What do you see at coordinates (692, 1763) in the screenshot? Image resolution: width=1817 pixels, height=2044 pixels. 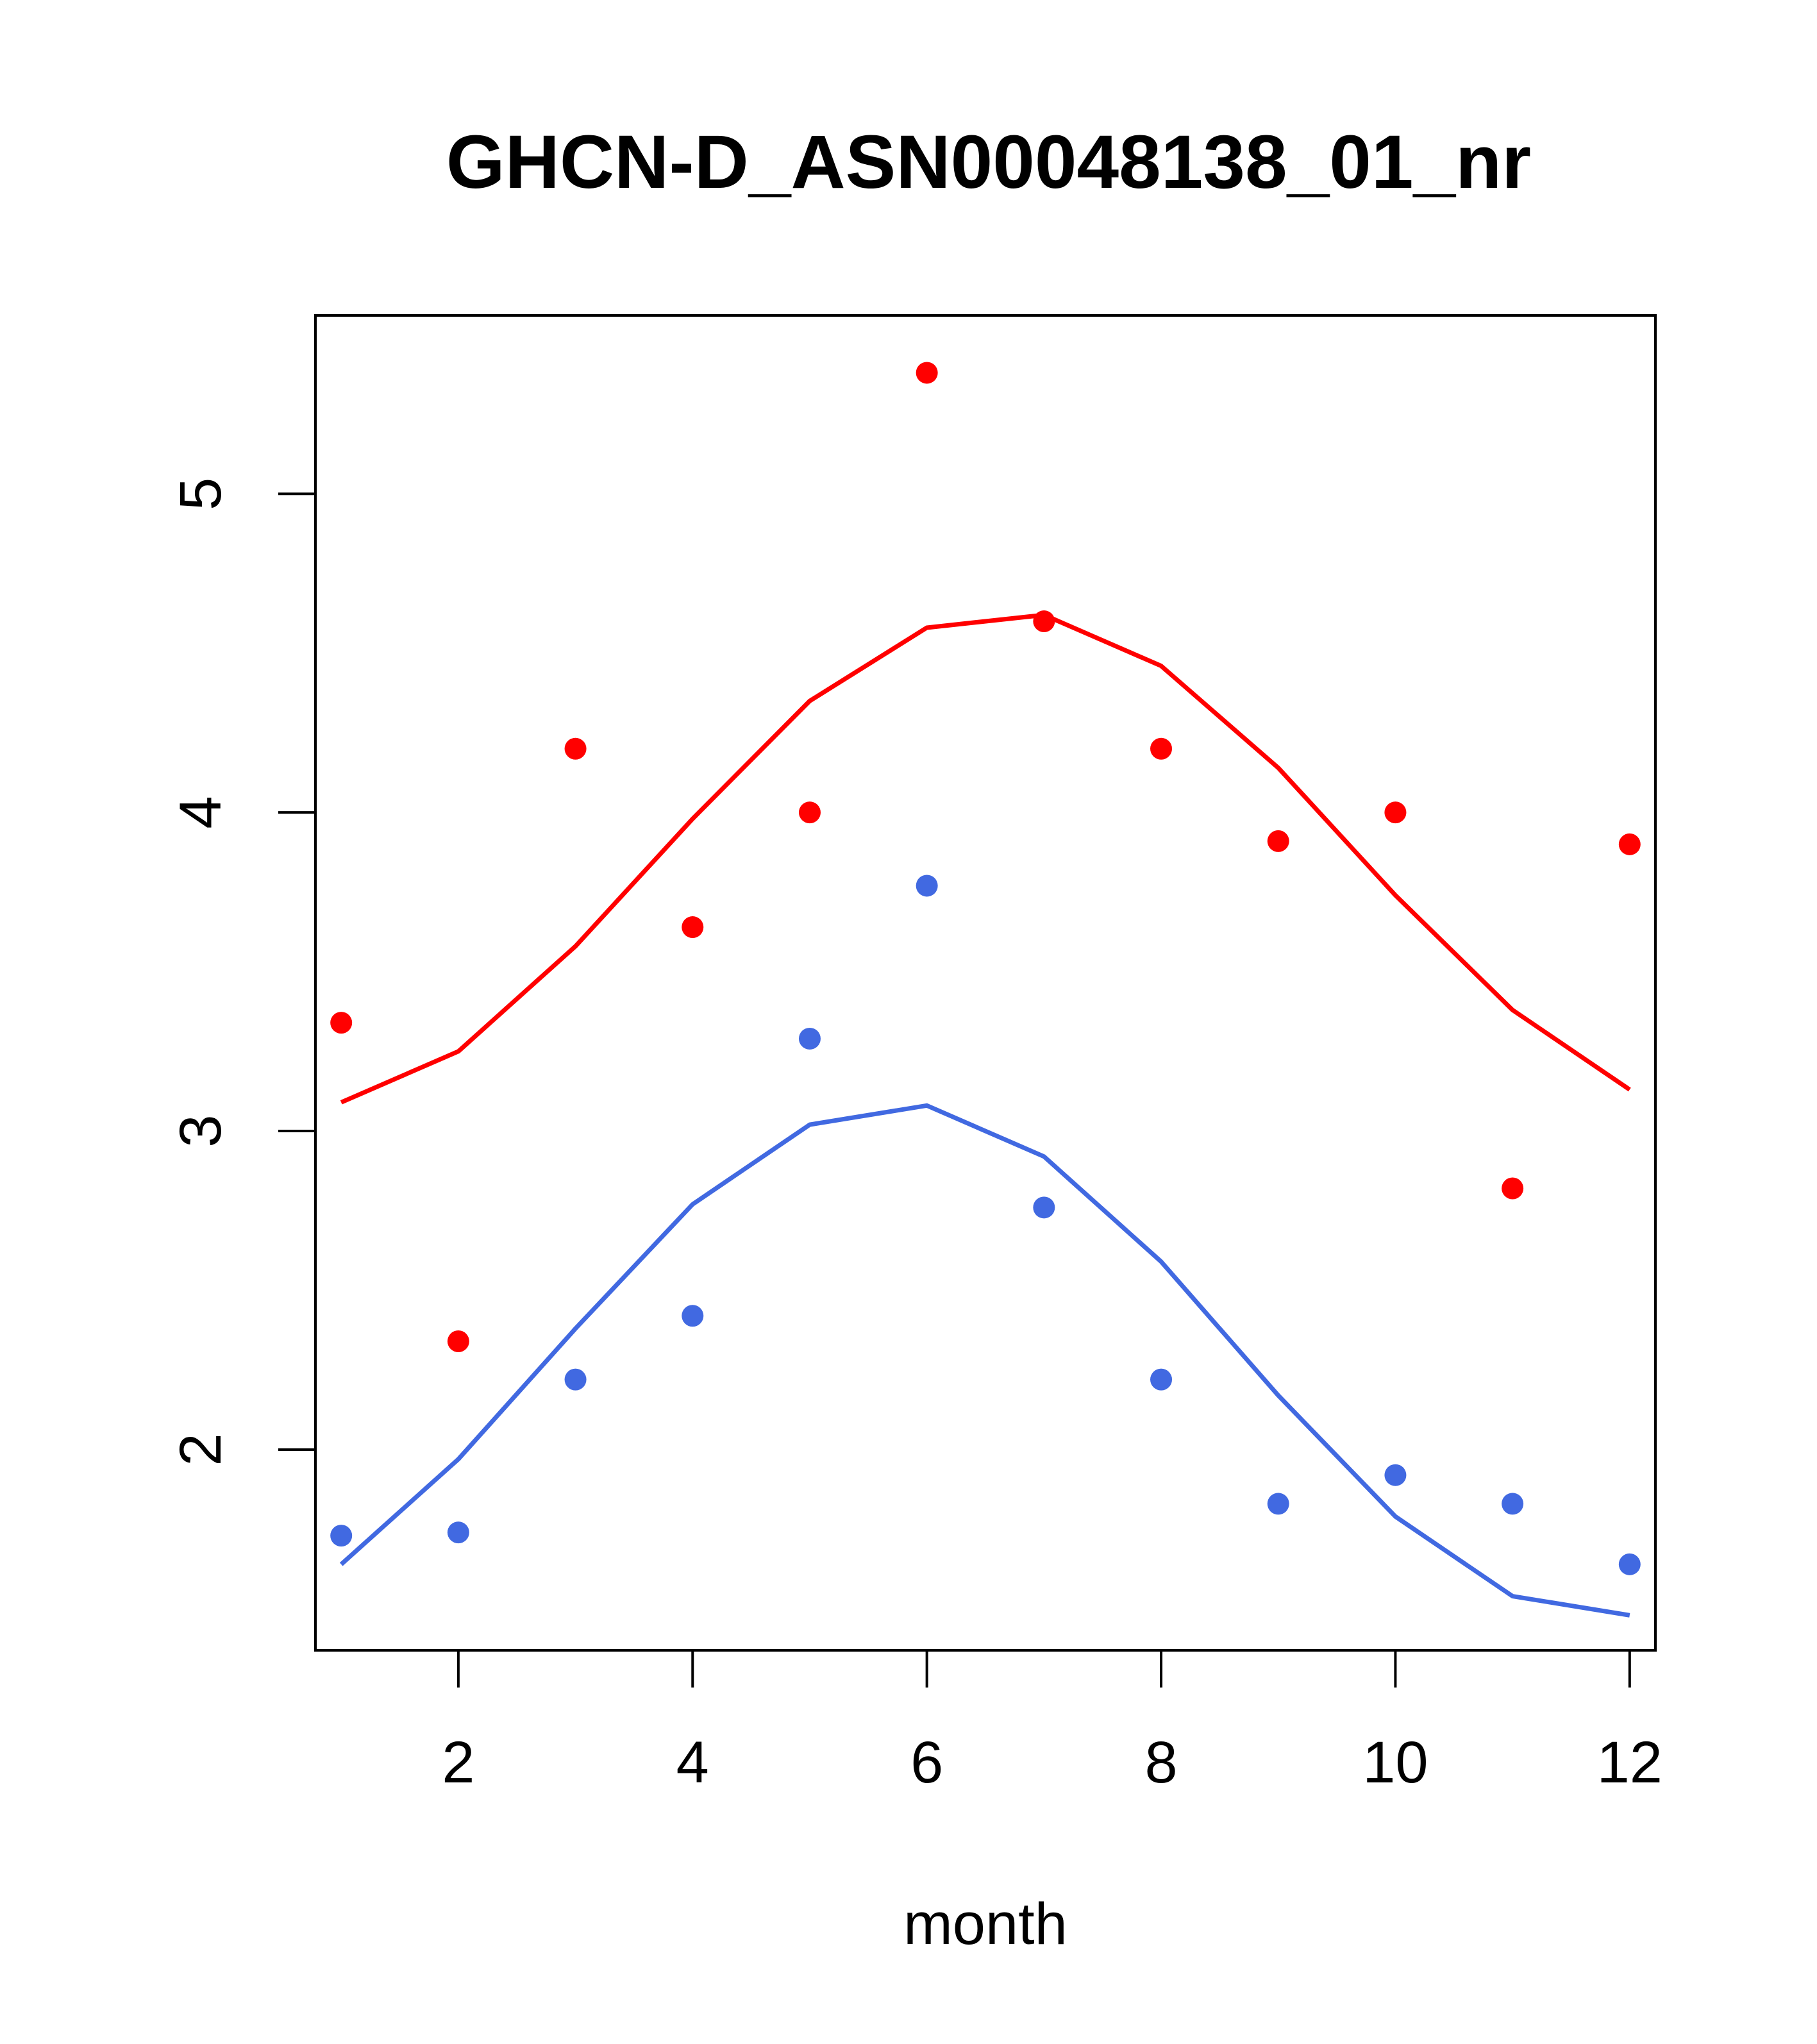 I see `x-tick-label: 4` at bounding box center [692, 1763].